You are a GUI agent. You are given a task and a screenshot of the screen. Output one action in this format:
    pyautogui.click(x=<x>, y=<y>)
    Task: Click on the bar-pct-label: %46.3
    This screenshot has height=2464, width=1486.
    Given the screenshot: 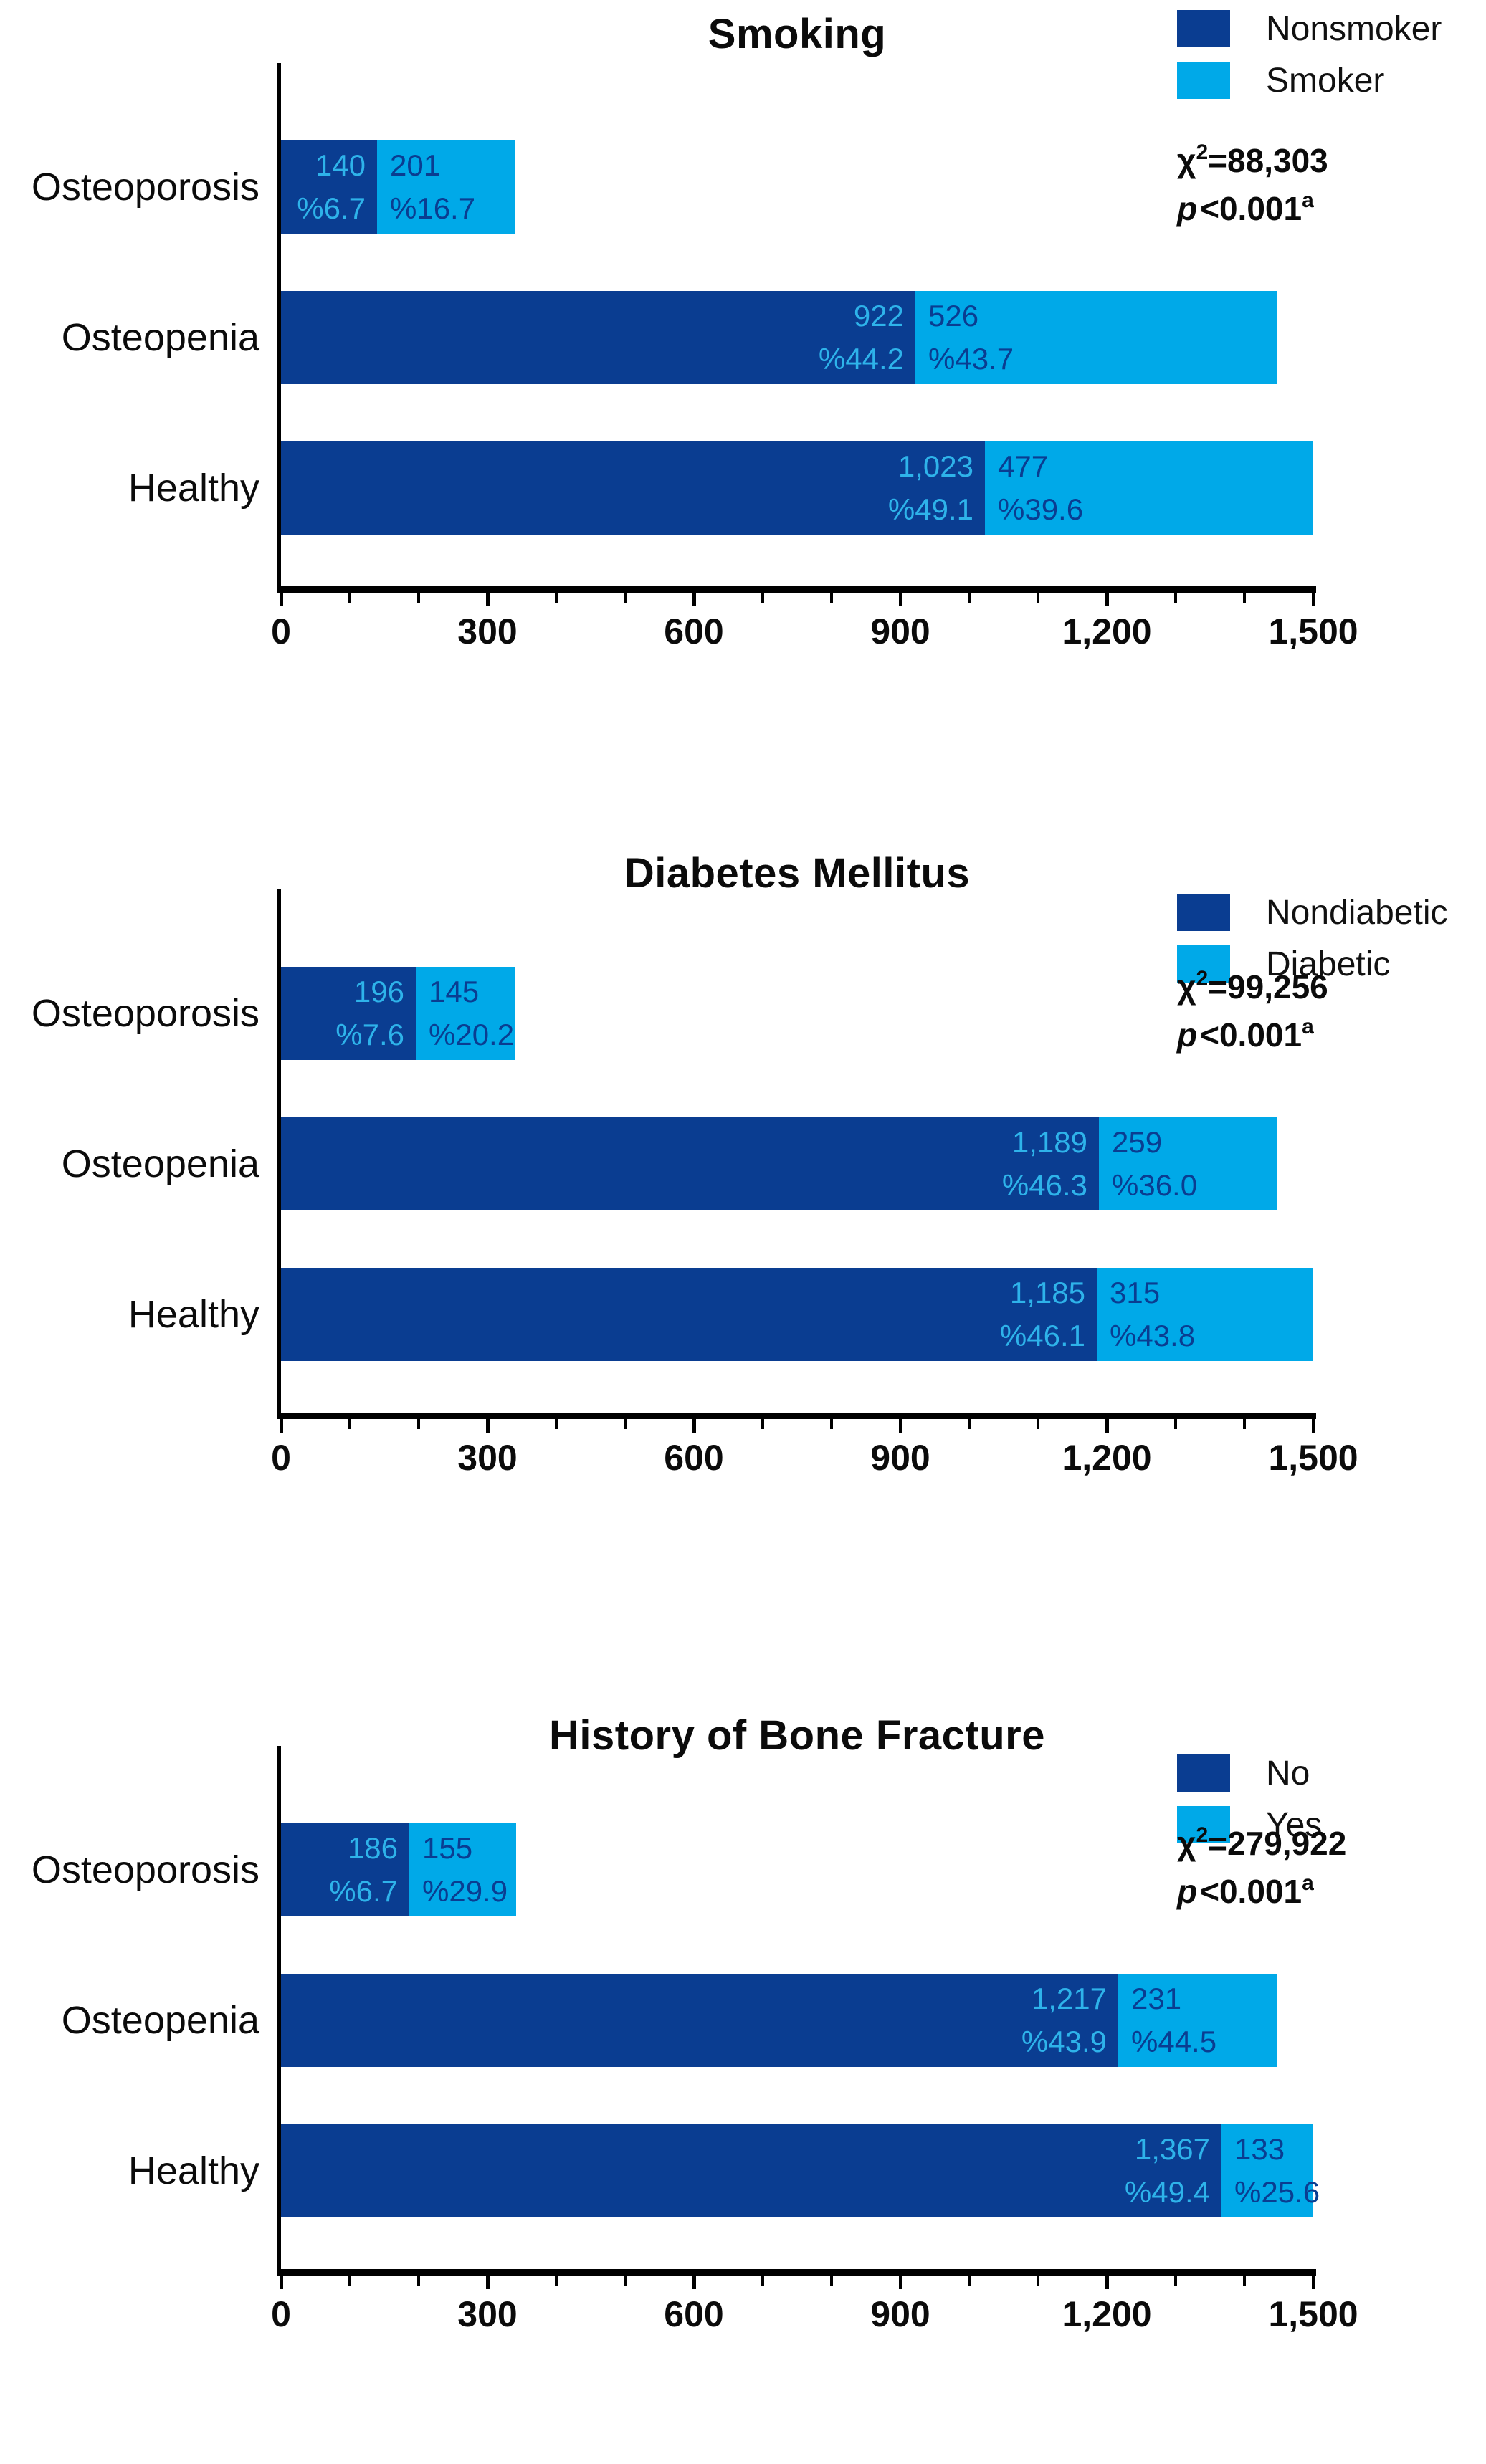 What is the action you would take?
    pyautogui.click(x=1044, y=1185)
    